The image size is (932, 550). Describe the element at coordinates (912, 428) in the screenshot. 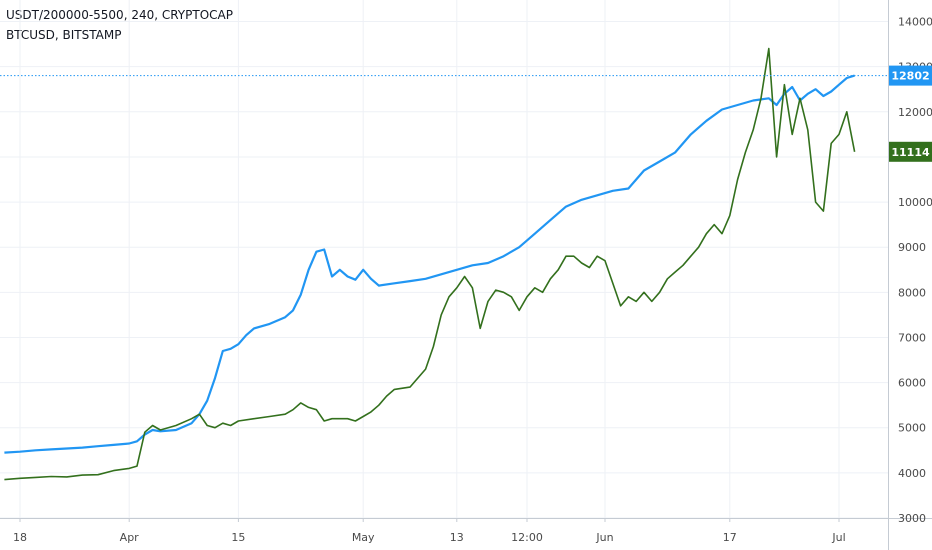

I see `y-tick-label: 5000` at that location.